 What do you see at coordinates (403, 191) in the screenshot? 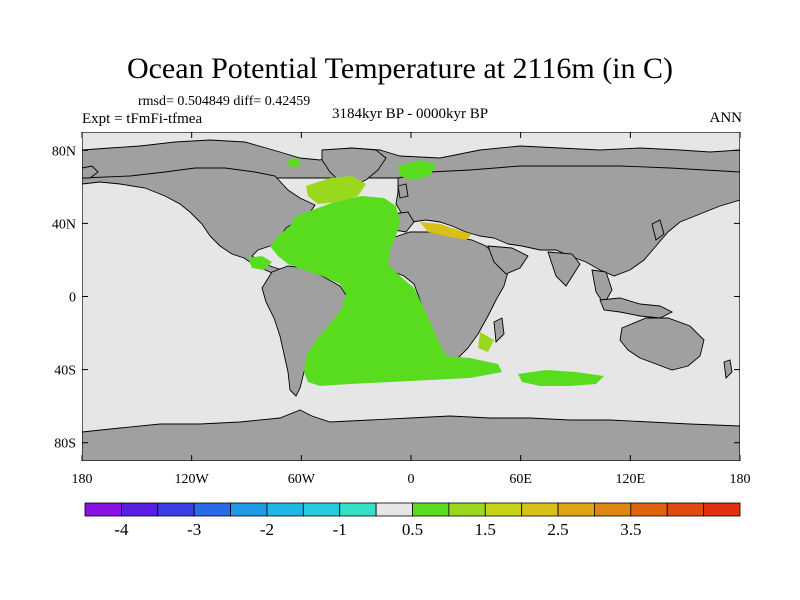
I see `british-isles` at bounding box center [403, 191].